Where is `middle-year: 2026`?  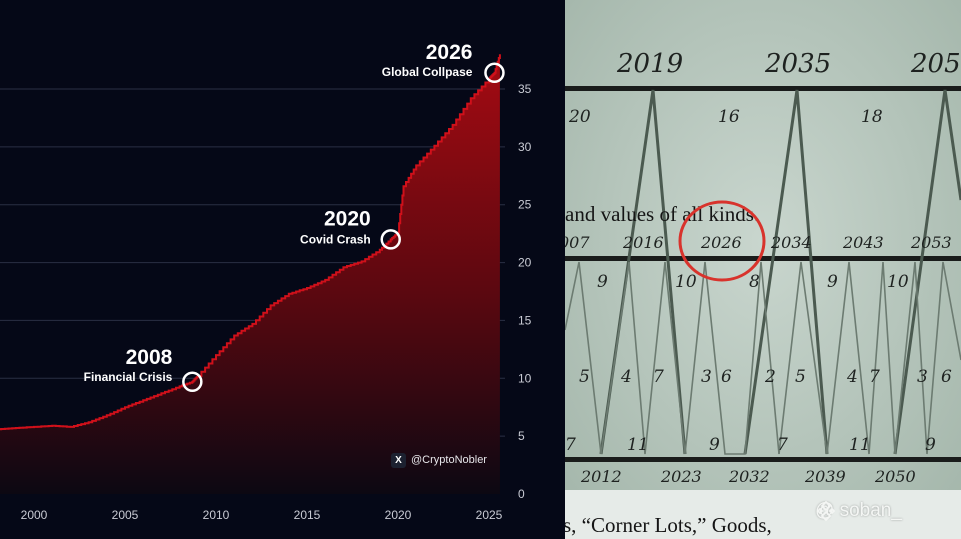 middle-year: 2026 is located at coordinates (721, 242).